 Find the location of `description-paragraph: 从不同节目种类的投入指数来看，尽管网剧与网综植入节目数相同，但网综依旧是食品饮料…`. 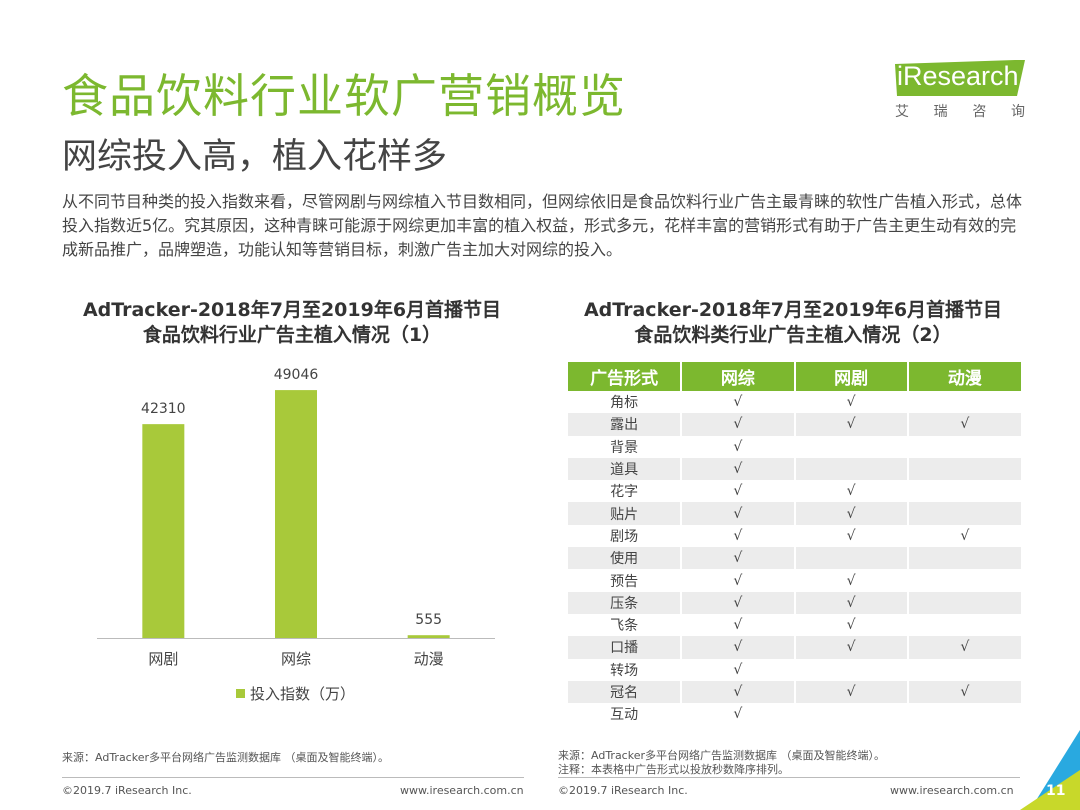

description-paragraph: 从不同节目种类的投入指数来看，尽管网剧与网综植入节目数相同，但网综依旧是食品饮料… is located at coordinates (542, 225).